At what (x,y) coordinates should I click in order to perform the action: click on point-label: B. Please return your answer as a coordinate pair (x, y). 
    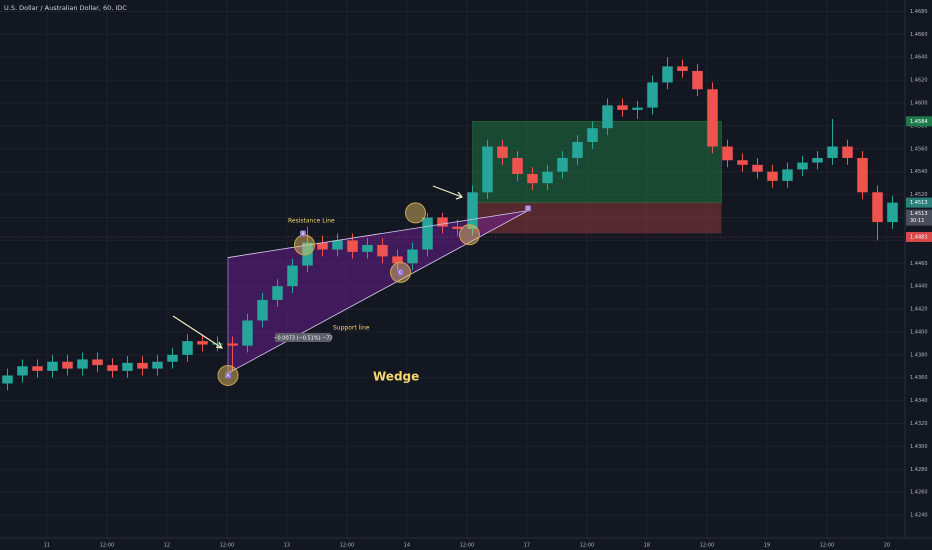
    Looking at the image, I should click on (302, 234).